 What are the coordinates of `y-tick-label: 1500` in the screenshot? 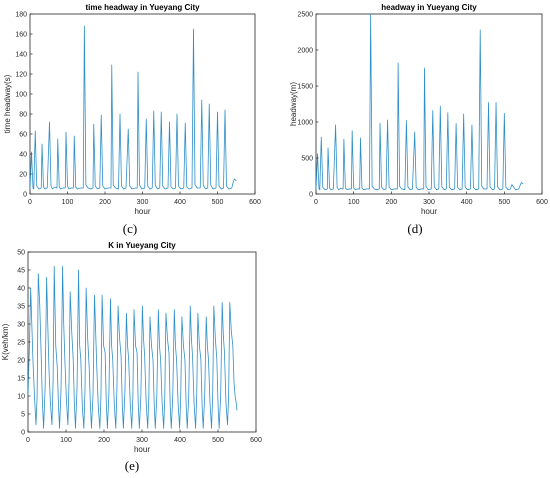 It's located at (305, 87).